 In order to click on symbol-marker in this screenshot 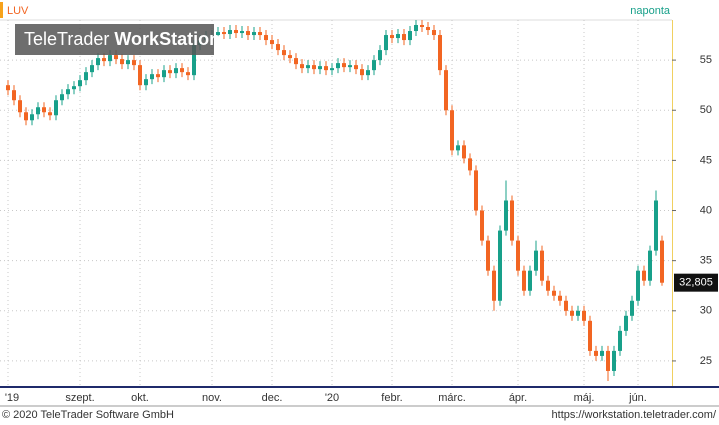, I will do `click(1, 10)`.